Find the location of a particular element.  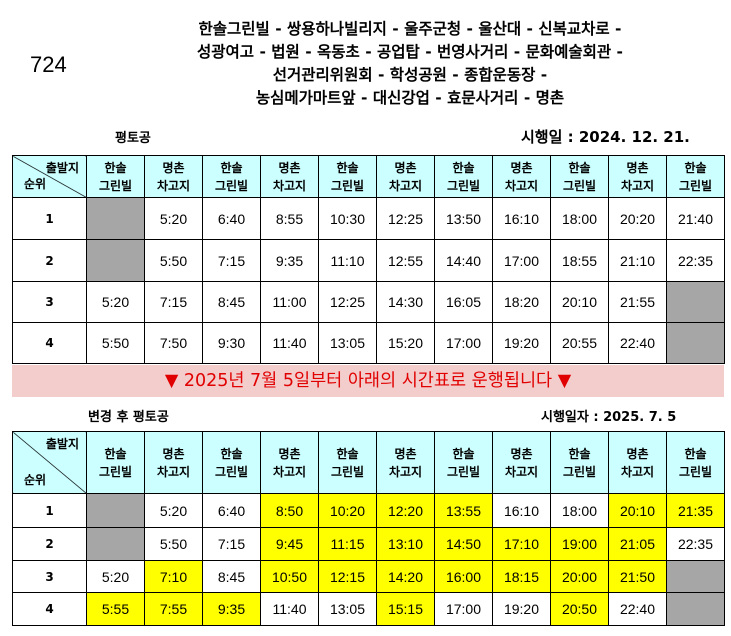

departure-time-cell: 21:10 is located at coordinates (637, 260).